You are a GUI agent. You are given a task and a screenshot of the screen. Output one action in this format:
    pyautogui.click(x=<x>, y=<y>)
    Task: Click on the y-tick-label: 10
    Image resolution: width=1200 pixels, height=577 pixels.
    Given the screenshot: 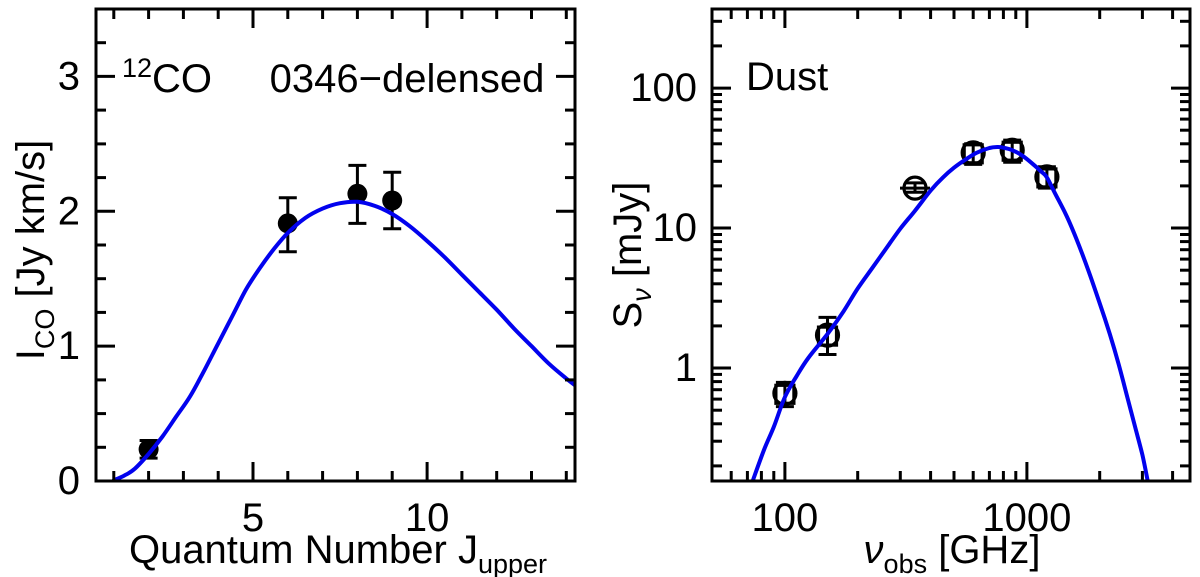 What is the action you would take?
    pyautogui.click(x=675, y=228)
    